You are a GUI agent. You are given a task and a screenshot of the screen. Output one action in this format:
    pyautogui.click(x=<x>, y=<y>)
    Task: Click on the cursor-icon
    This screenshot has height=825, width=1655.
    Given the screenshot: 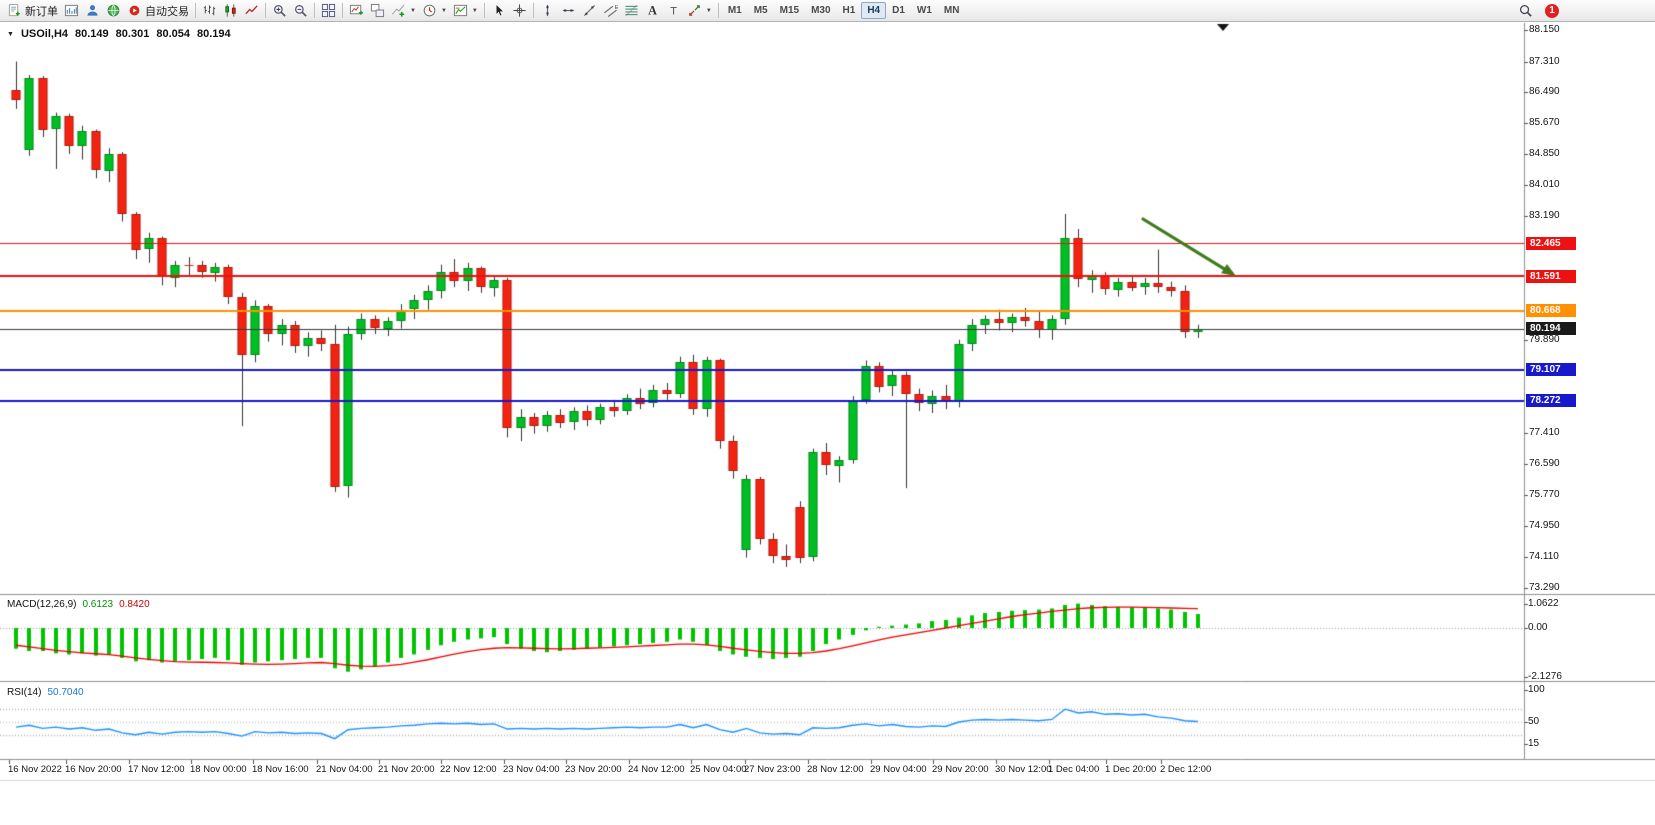 What is the action you would take?
    pyautogui.click(x=500, y=10)
    